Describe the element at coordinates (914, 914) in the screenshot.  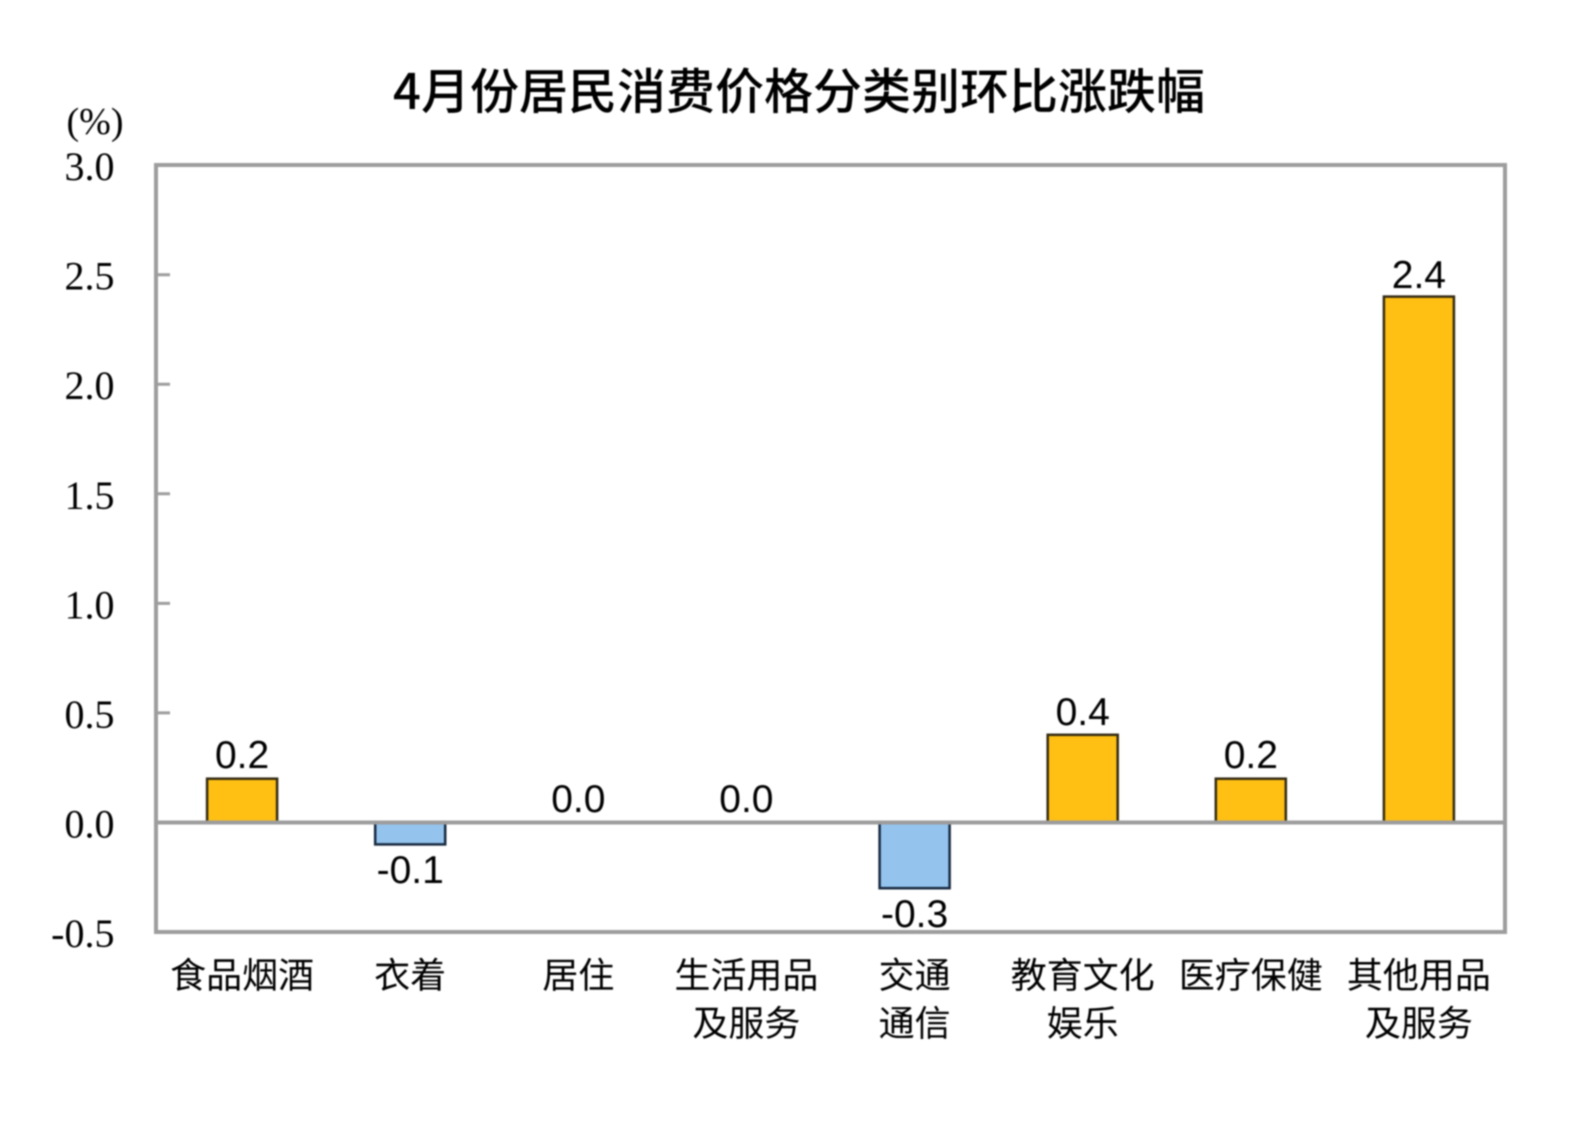
I see `svg-text: -0.3` at that location.